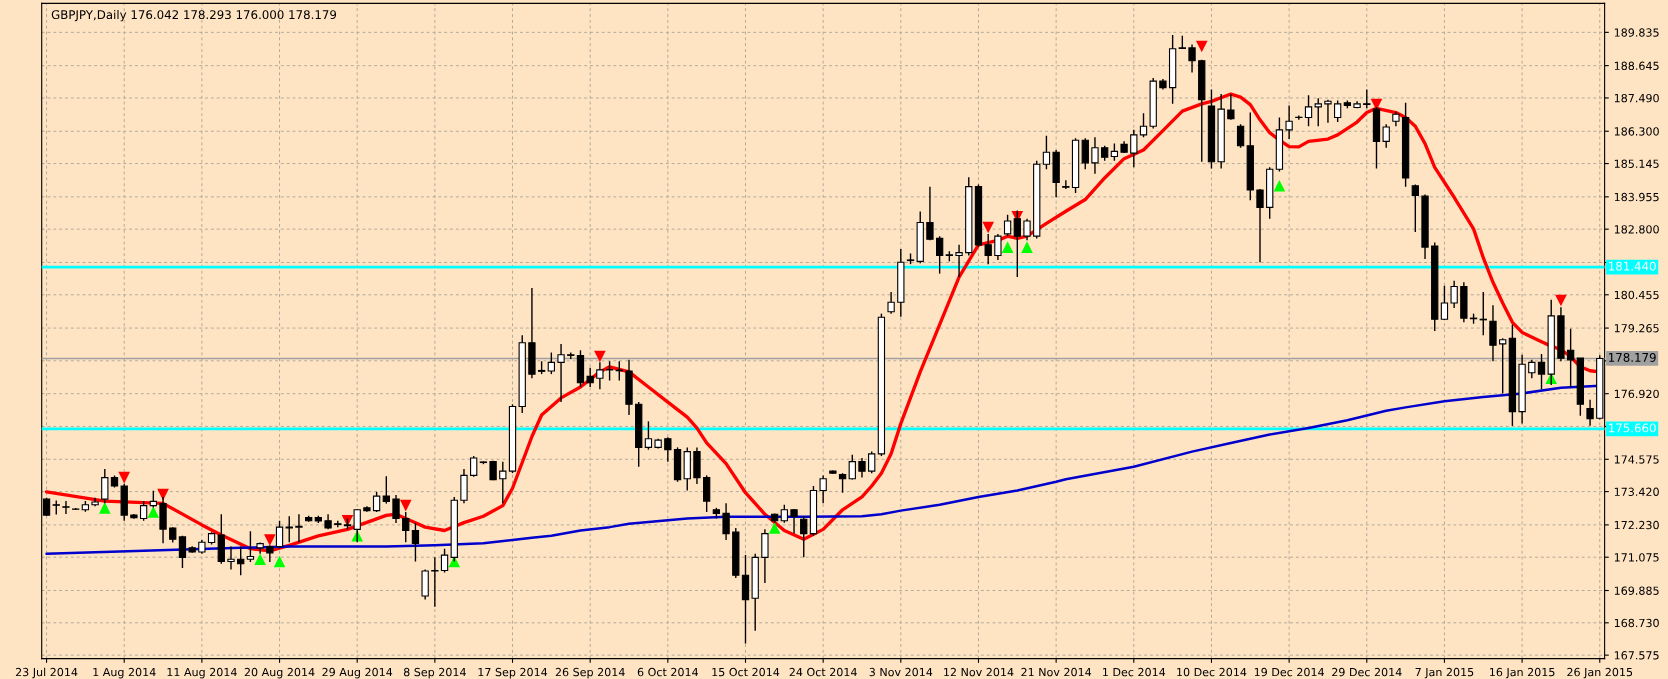 The width and height of the screenshot is (1668, 679). What do you see at coordinates (668, 672) in the screenshot?
I see `x-tick-label: 6 Oct 2014` at bounding box center [668, 672].